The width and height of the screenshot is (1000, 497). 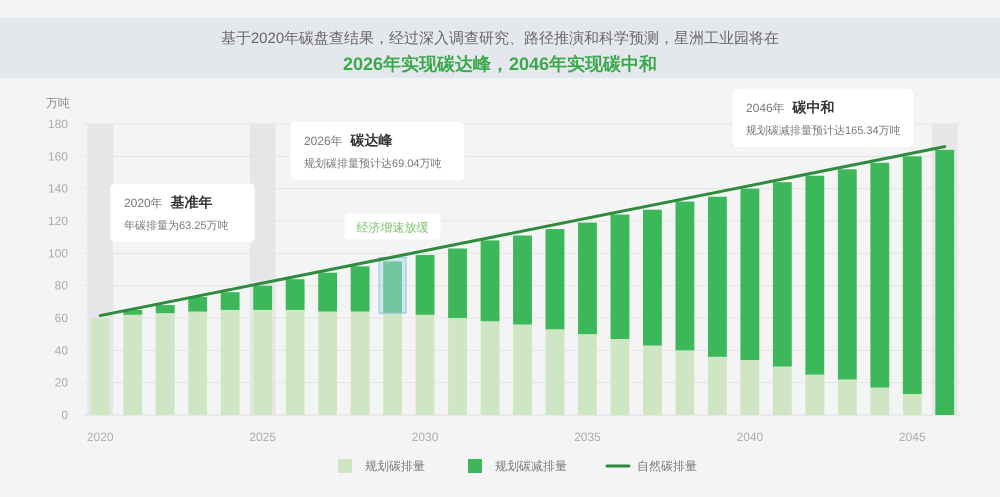 I want to click on x-tick-label: 2035, so click(x=588, y=437).